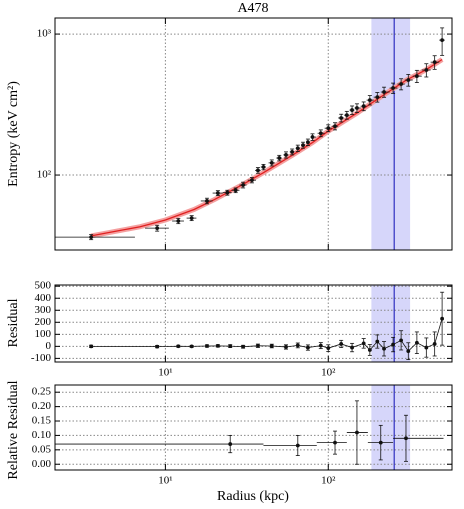 This screenshot has width=464, height=509. I want to click on y-tick-label: 0.10, so click(42, 435).